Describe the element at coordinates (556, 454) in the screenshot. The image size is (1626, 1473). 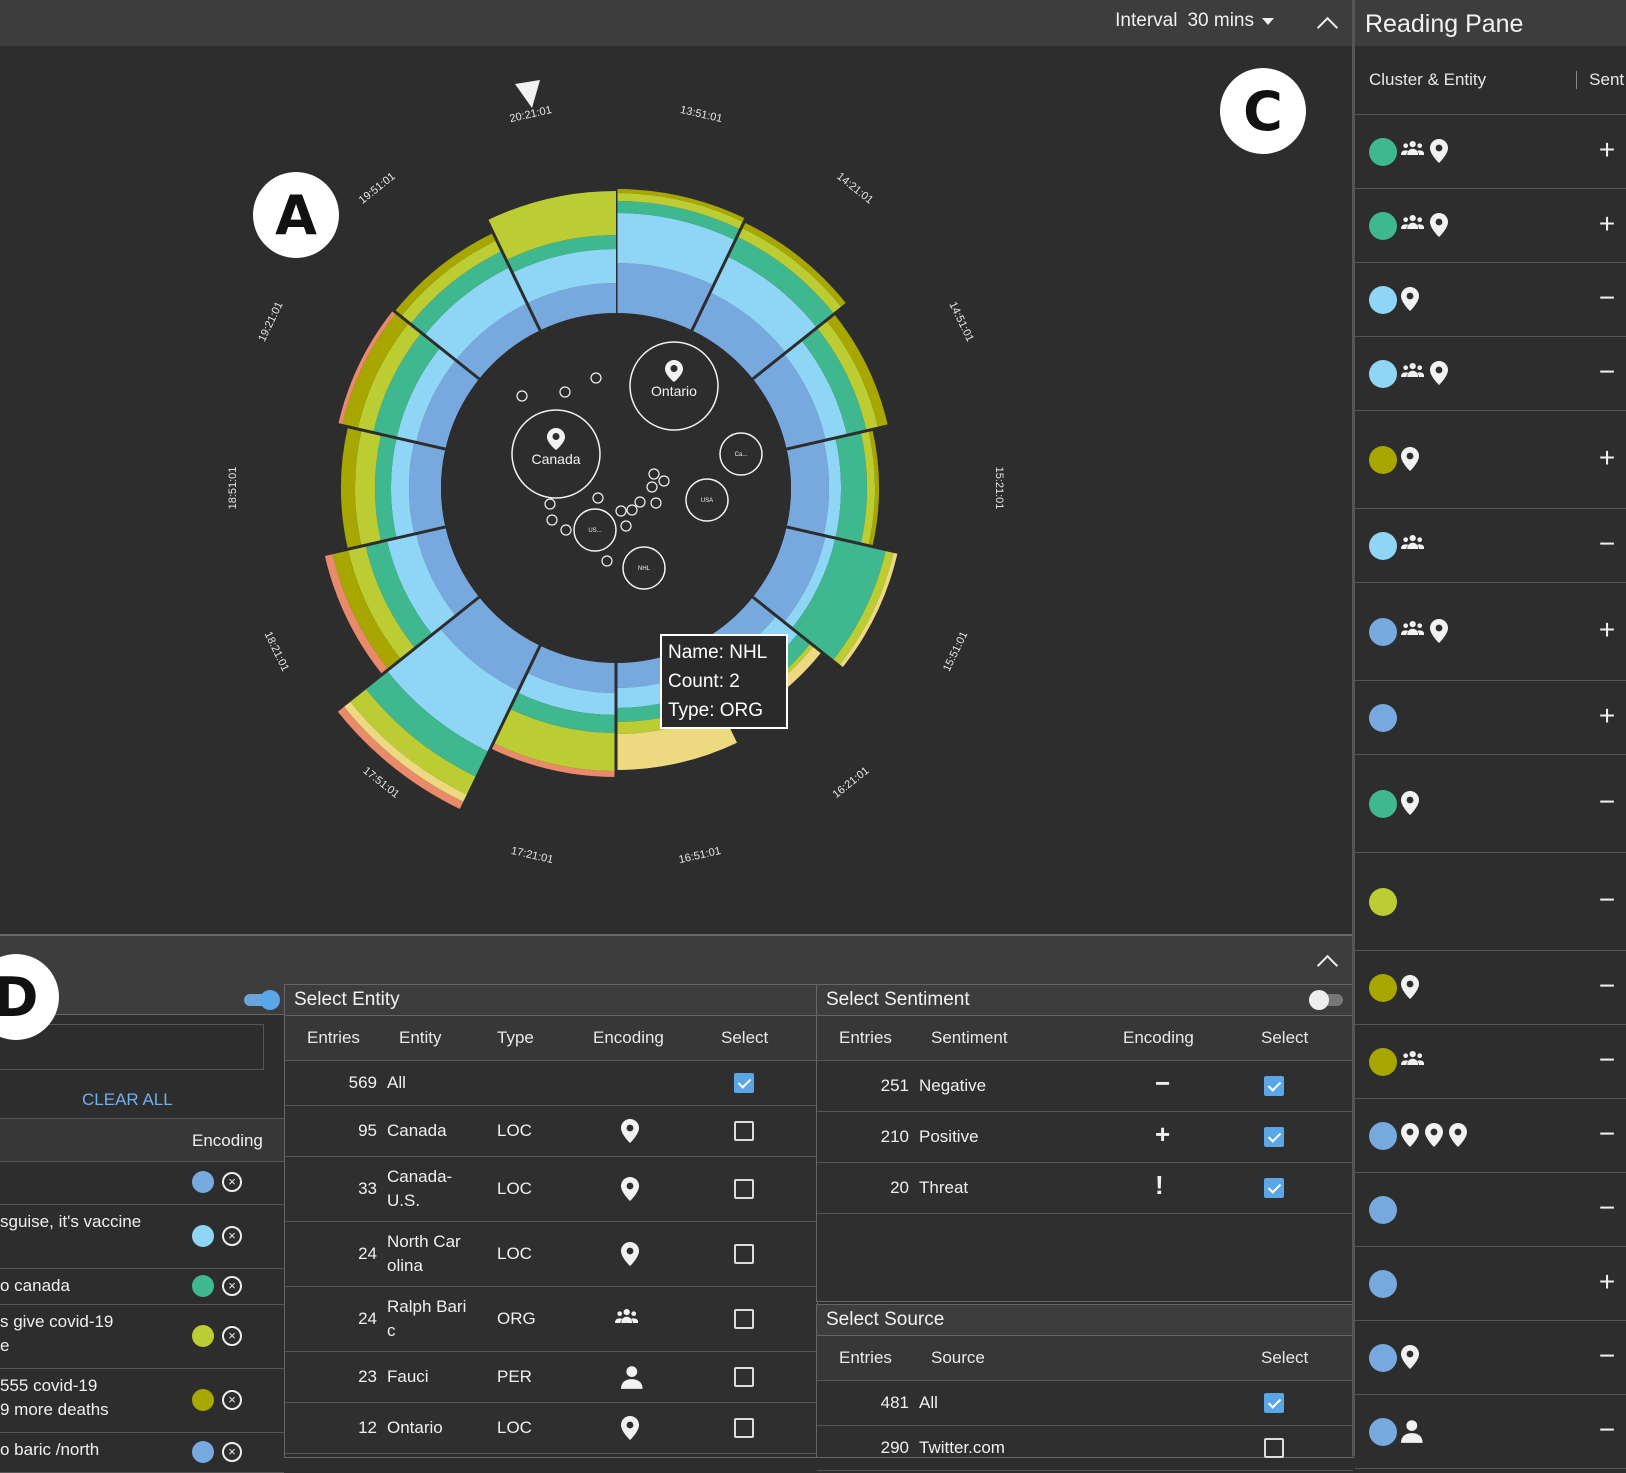
I see `entity-bubble: Canada` at that location.